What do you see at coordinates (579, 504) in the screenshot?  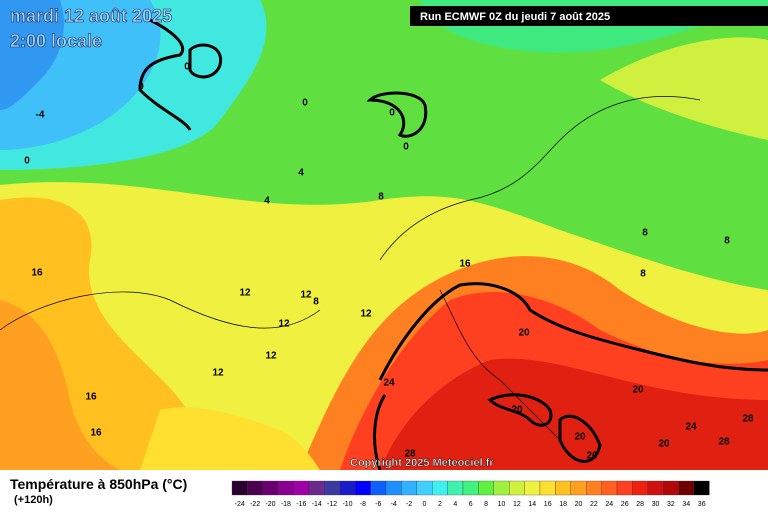 I see `scale-label: 20` at bounding box center [579, 504].